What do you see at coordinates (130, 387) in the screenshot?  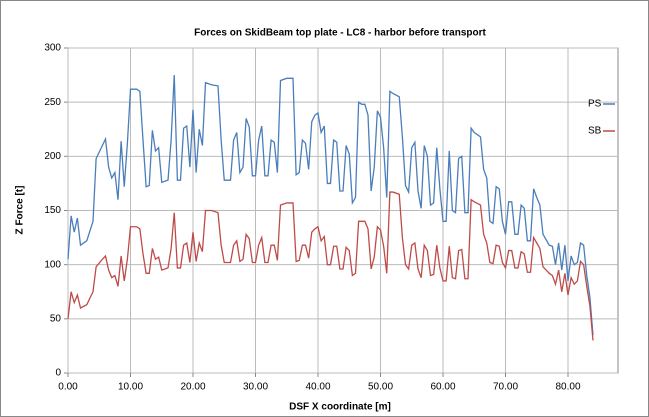 I see `x-tick-label: 10.00` at bounding box center [130, 387].